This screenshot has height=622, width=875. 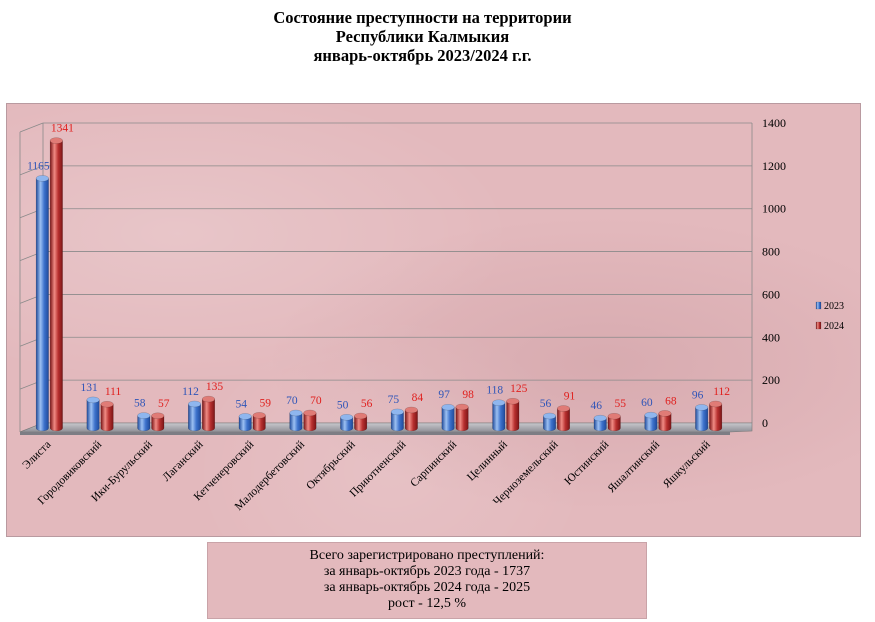 I want to click on data-label-2024: 1341, so click(x=62, y=129).